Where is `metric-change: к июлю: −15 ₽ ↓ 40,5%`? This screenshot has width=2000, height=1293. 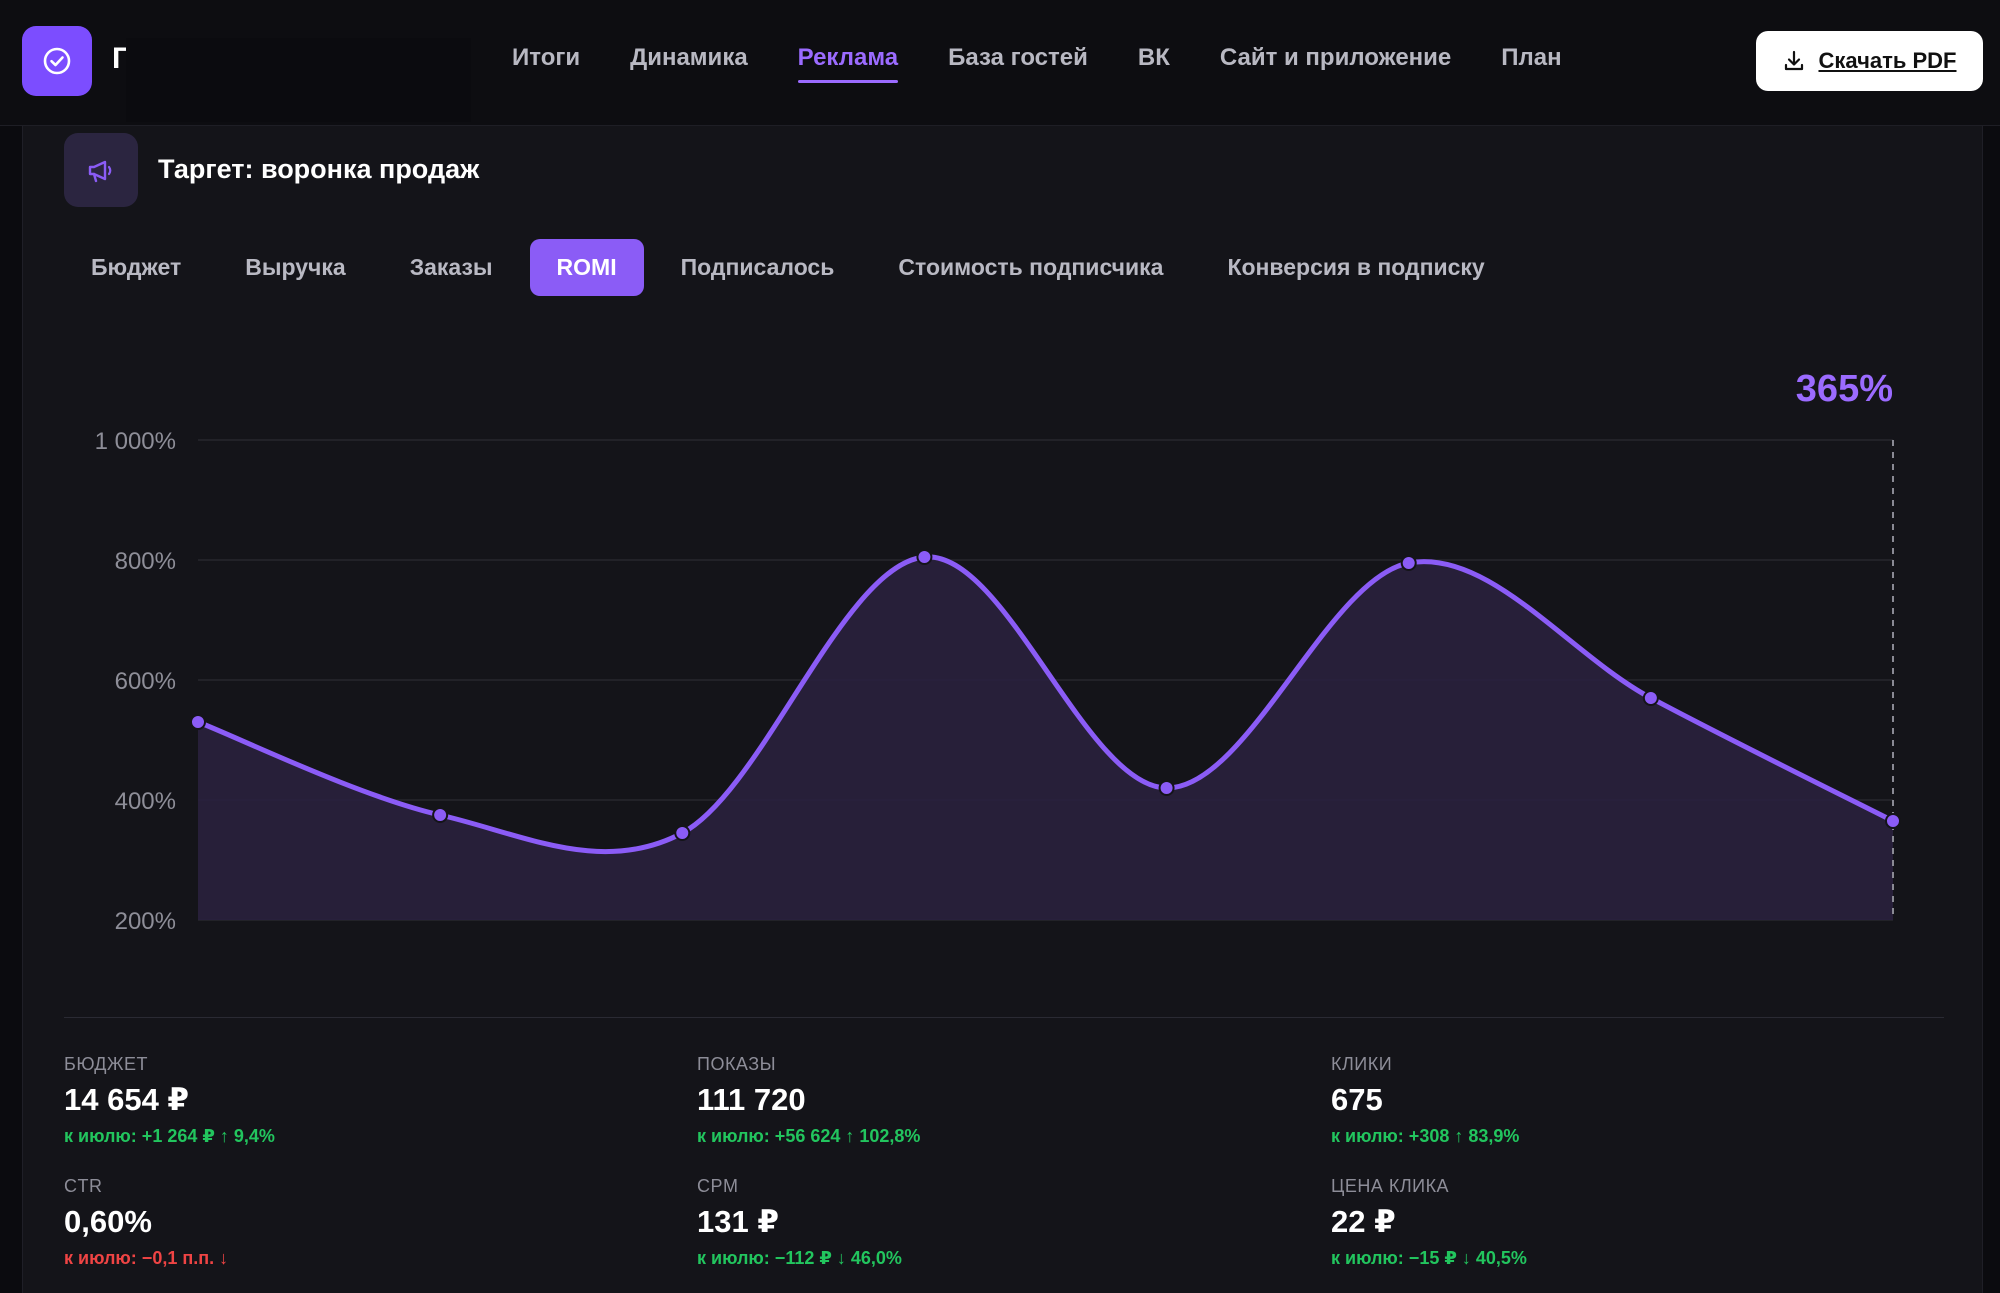 metric-change: к июлю: −15 ₽ ↓ 40,5% is located at coordinates (1429, 1258).